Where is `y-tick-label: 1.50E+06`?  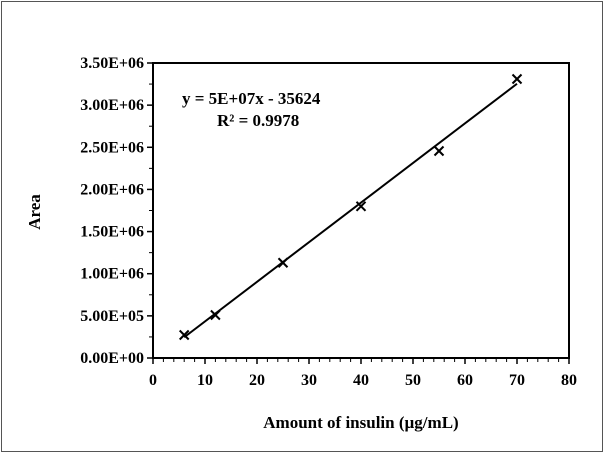 y-tick-label: 1.50E+06 is located at coordinates (112, 232).